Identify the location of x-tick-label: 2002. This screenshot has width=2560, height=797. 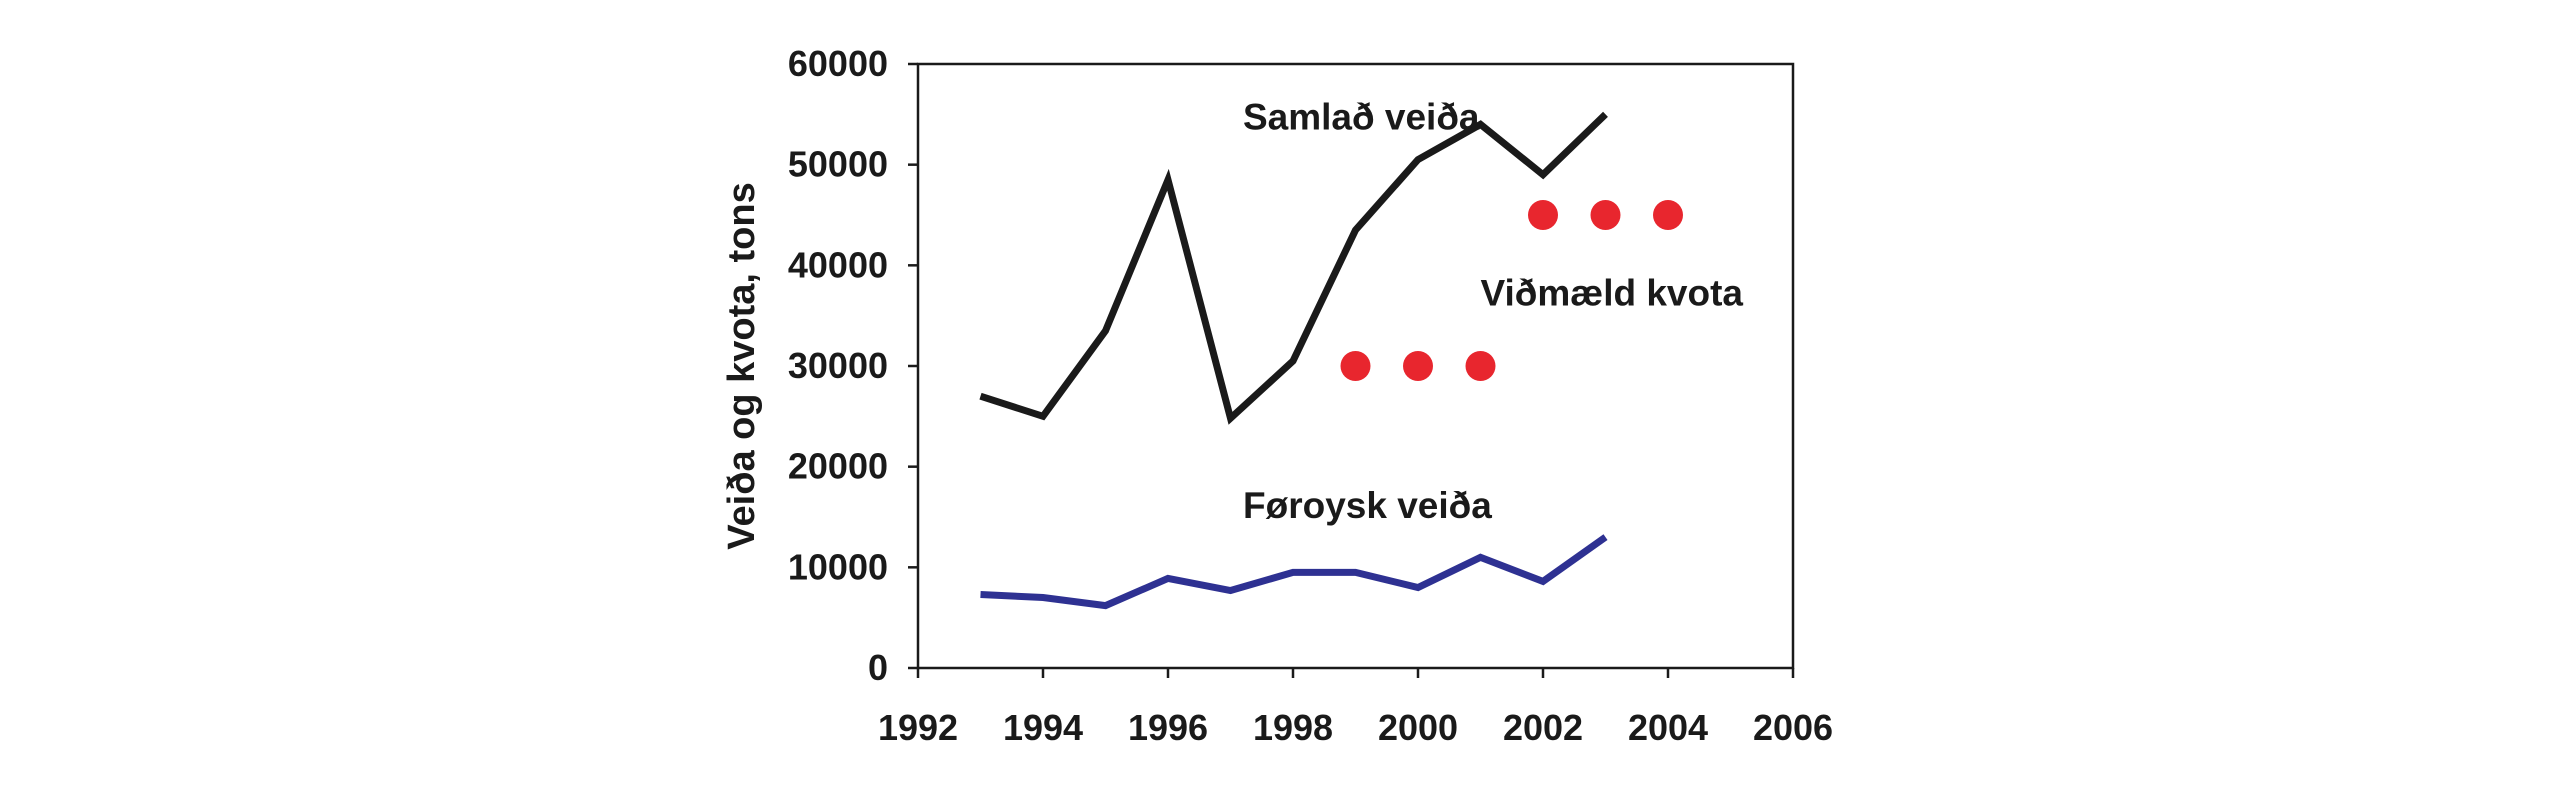
(1543, 727).